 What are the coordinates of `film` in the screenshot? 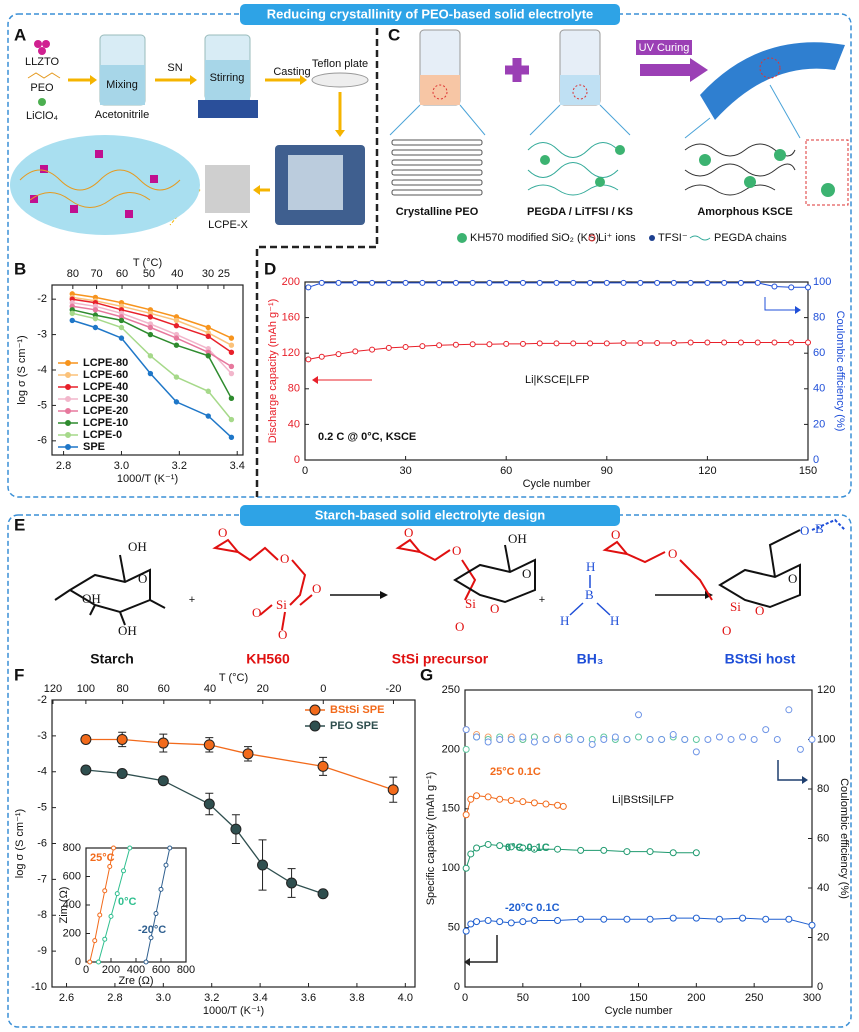 It's located at (772, 81).